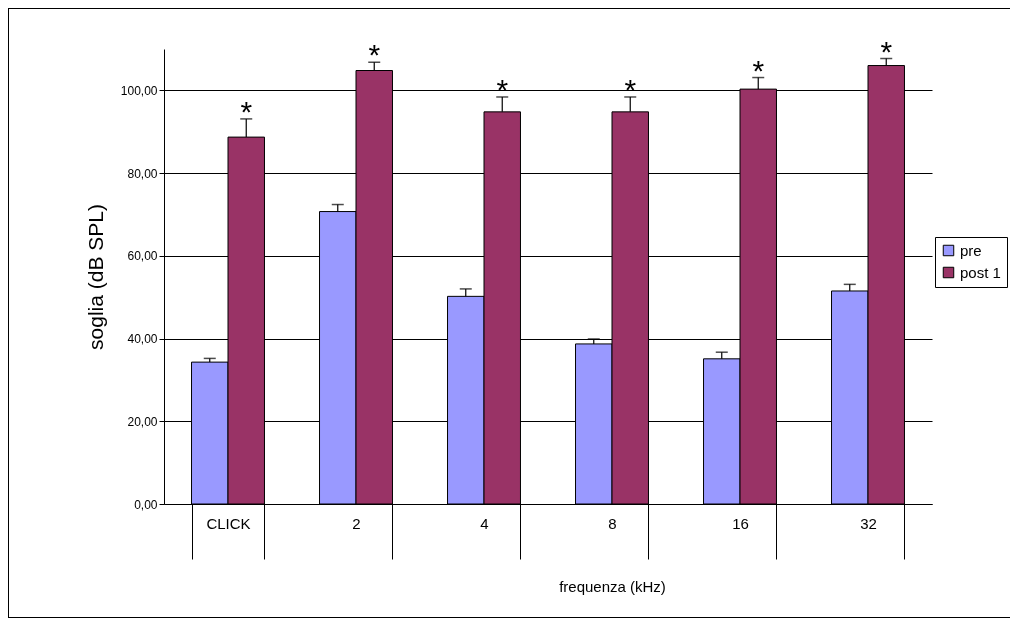 Image resolution: width=1017 pixels, height=624 pixels. I want to click on y-tick-label: 80,00, so click(142, 173).